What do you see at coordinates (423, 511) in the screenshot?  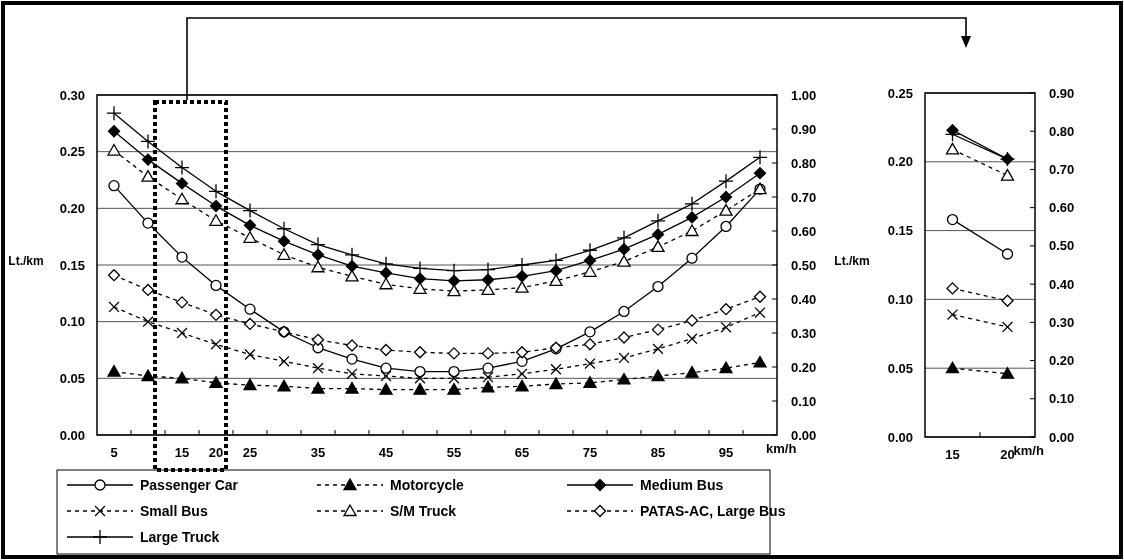 I see `legend-label: S/M Truck` at bounding box center [423, 511].